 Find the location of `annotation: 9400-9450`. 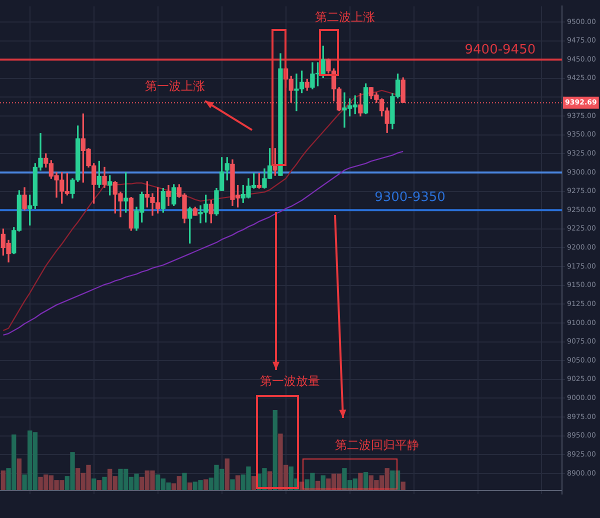

annotation: 9400-9450 is located at coordinates (500, 50).